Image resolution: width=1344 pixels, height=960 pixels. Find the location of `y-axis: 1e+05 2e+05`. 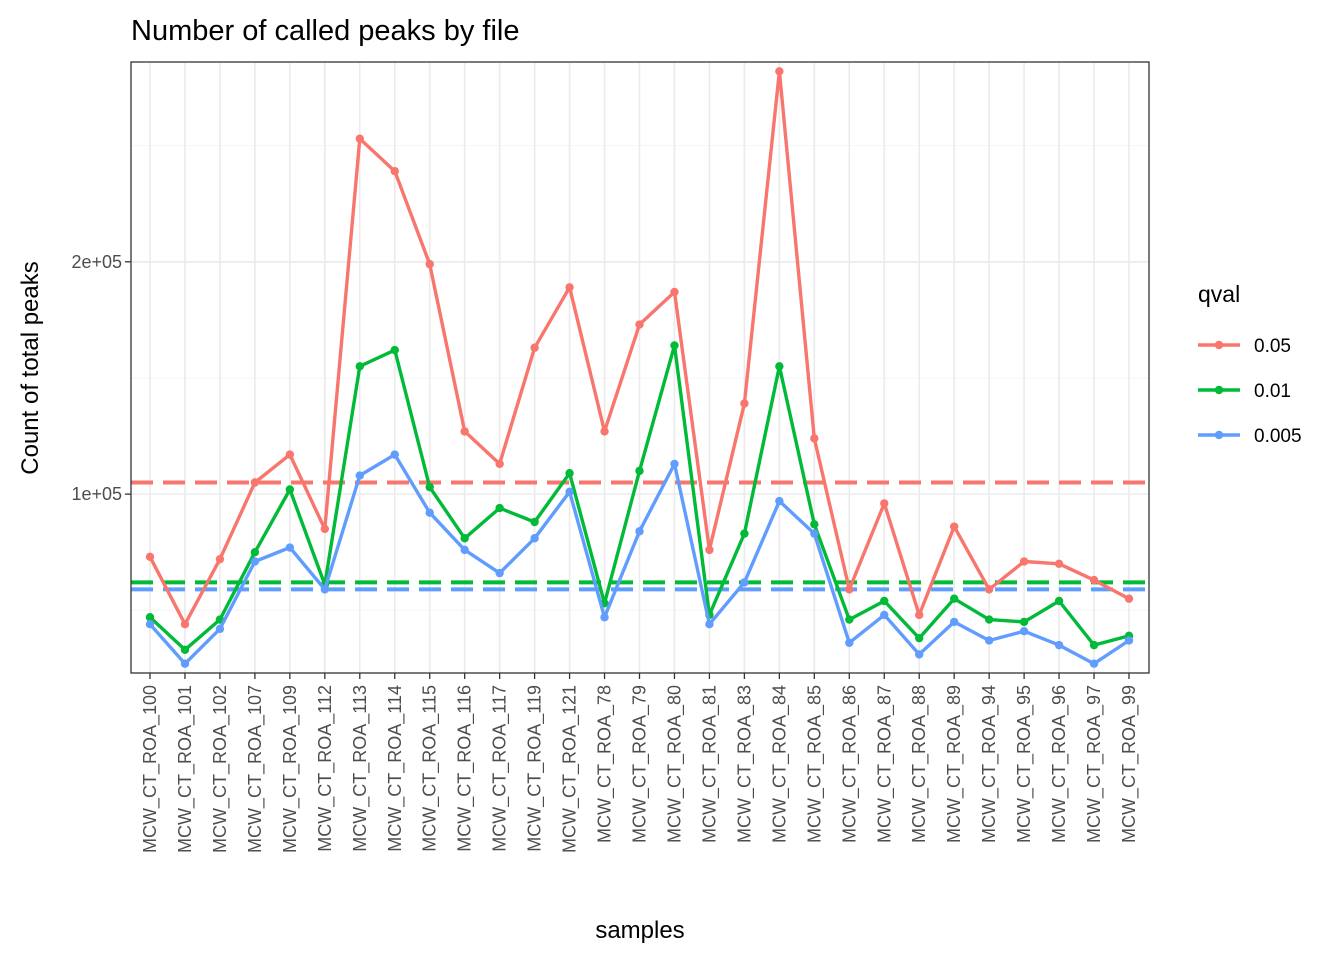

y-axis: 1e+05 2e+05 is located at coordinates (101, 378).